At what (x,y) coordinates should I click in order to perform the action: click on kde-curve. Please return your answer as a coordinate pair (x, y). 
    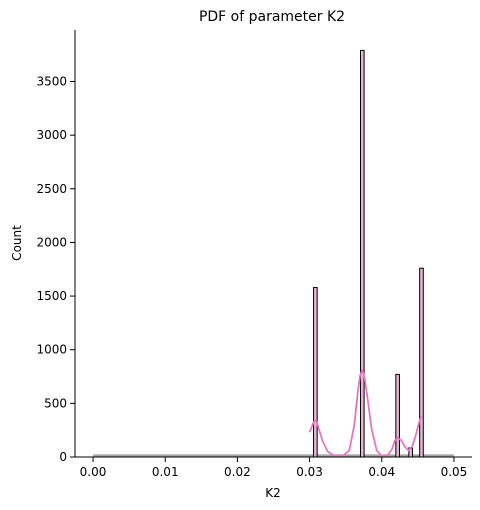
    Looking at the image, I should click on (365, 413).